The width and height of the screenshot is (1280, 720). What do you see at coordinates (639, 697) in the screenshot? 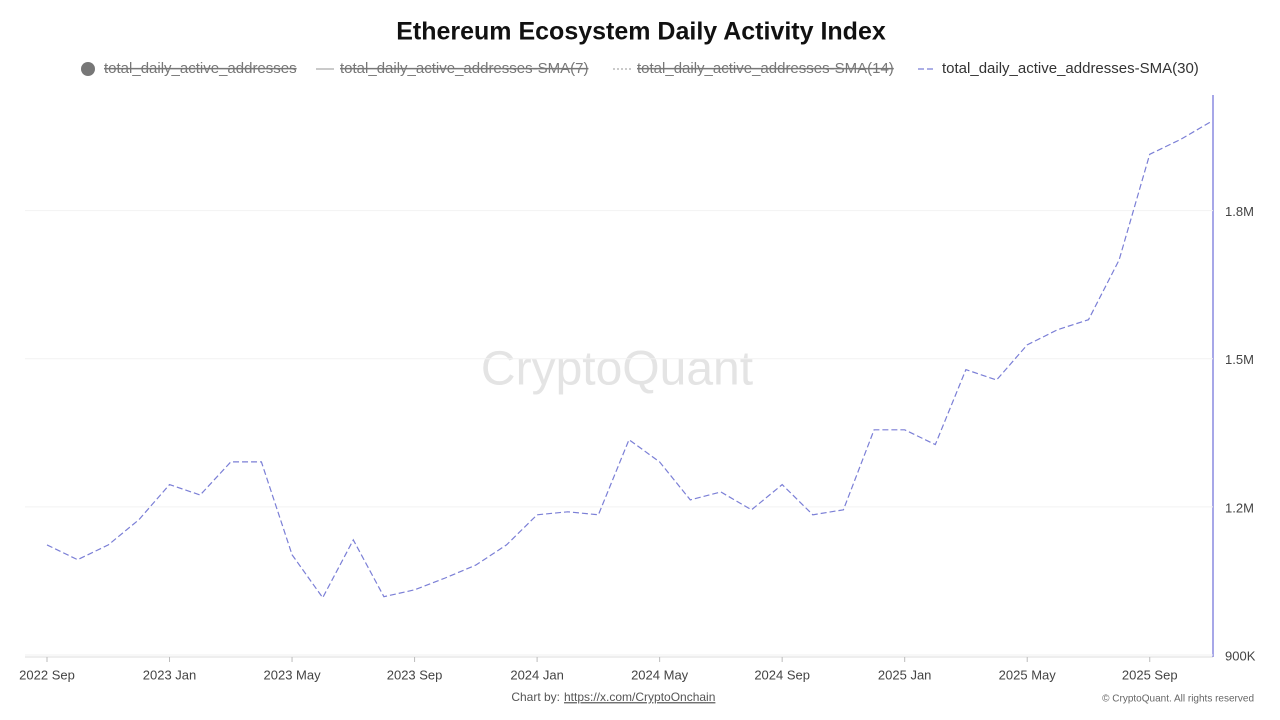
I see `credit-link: https://x.com/CryptoOnchain` at bounding box center [639, 697].